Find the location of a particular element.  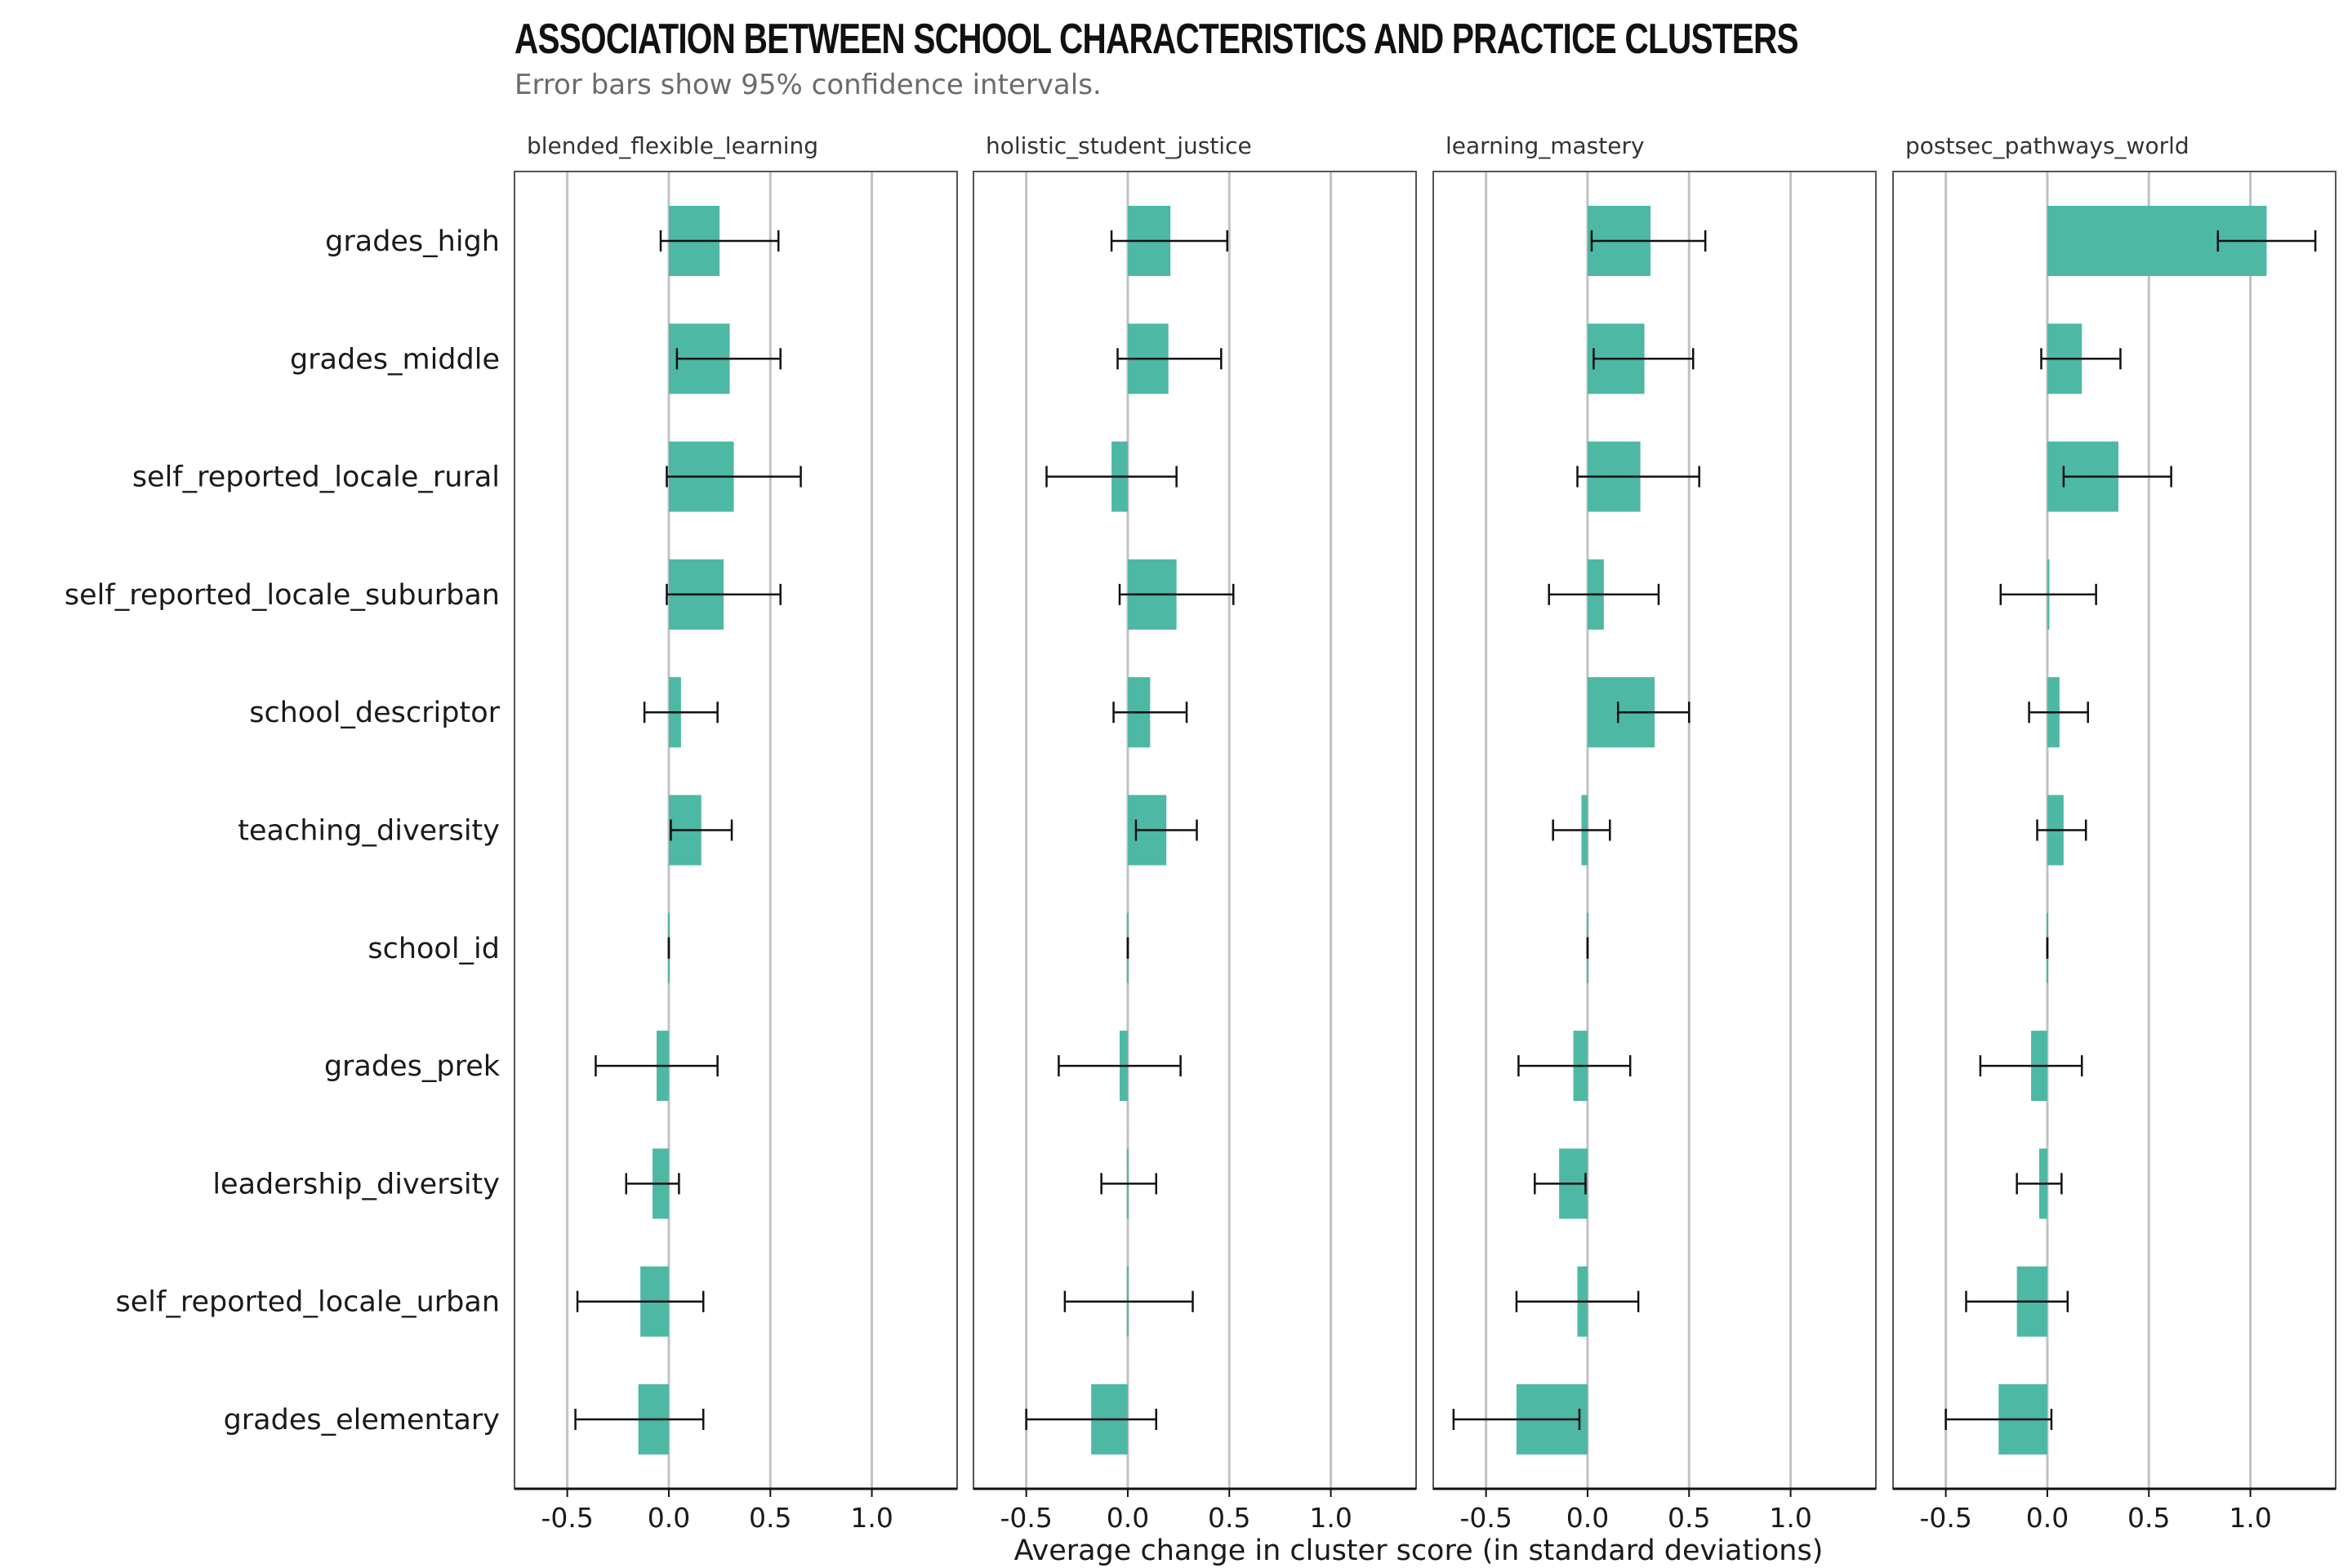

category-label: self_reported_locale_suburban is located at coordinates (282, 595).